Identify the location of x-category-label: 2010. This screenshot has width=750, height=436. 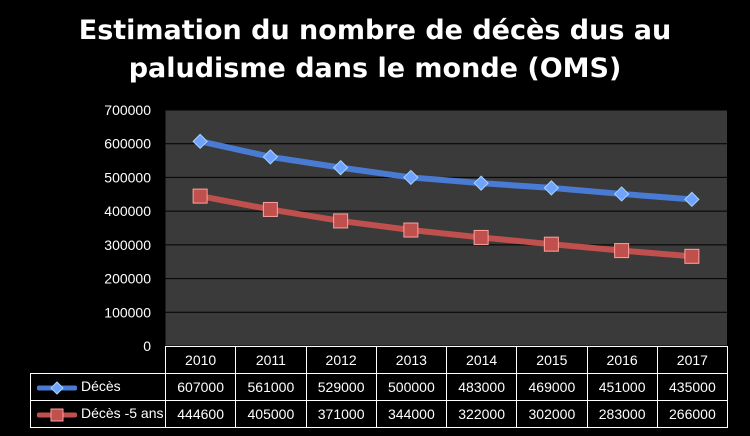
(200, 360).